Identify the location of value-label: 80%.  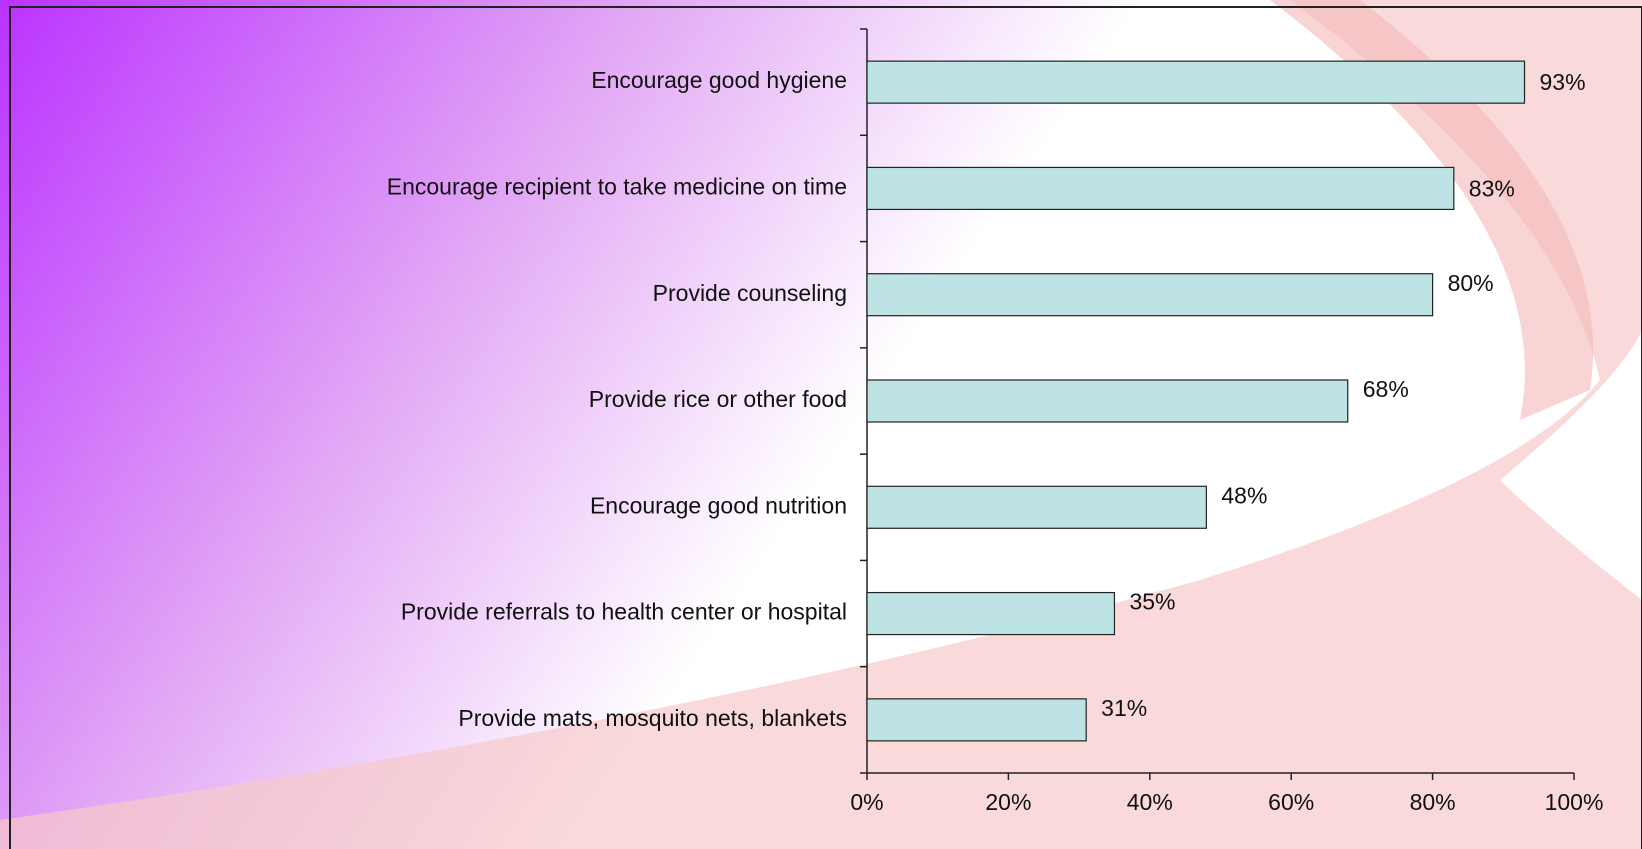
(1471, 283).